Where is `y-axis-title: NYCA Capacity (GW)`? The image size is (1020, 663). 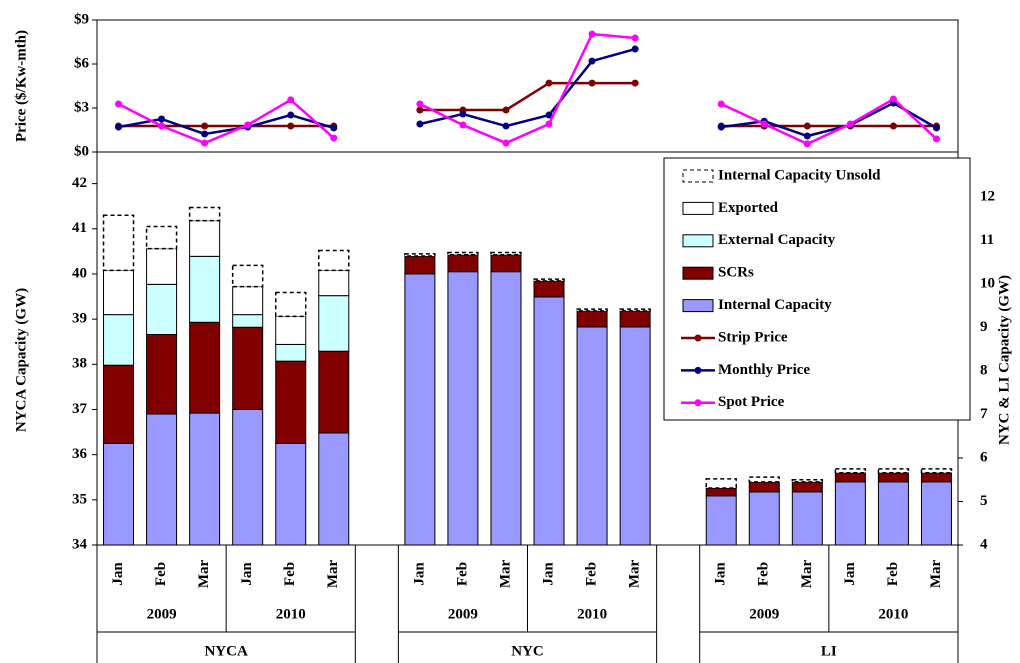 y-axis-title: NYCA Capacity (GW) is located at coordinates (21, 360).